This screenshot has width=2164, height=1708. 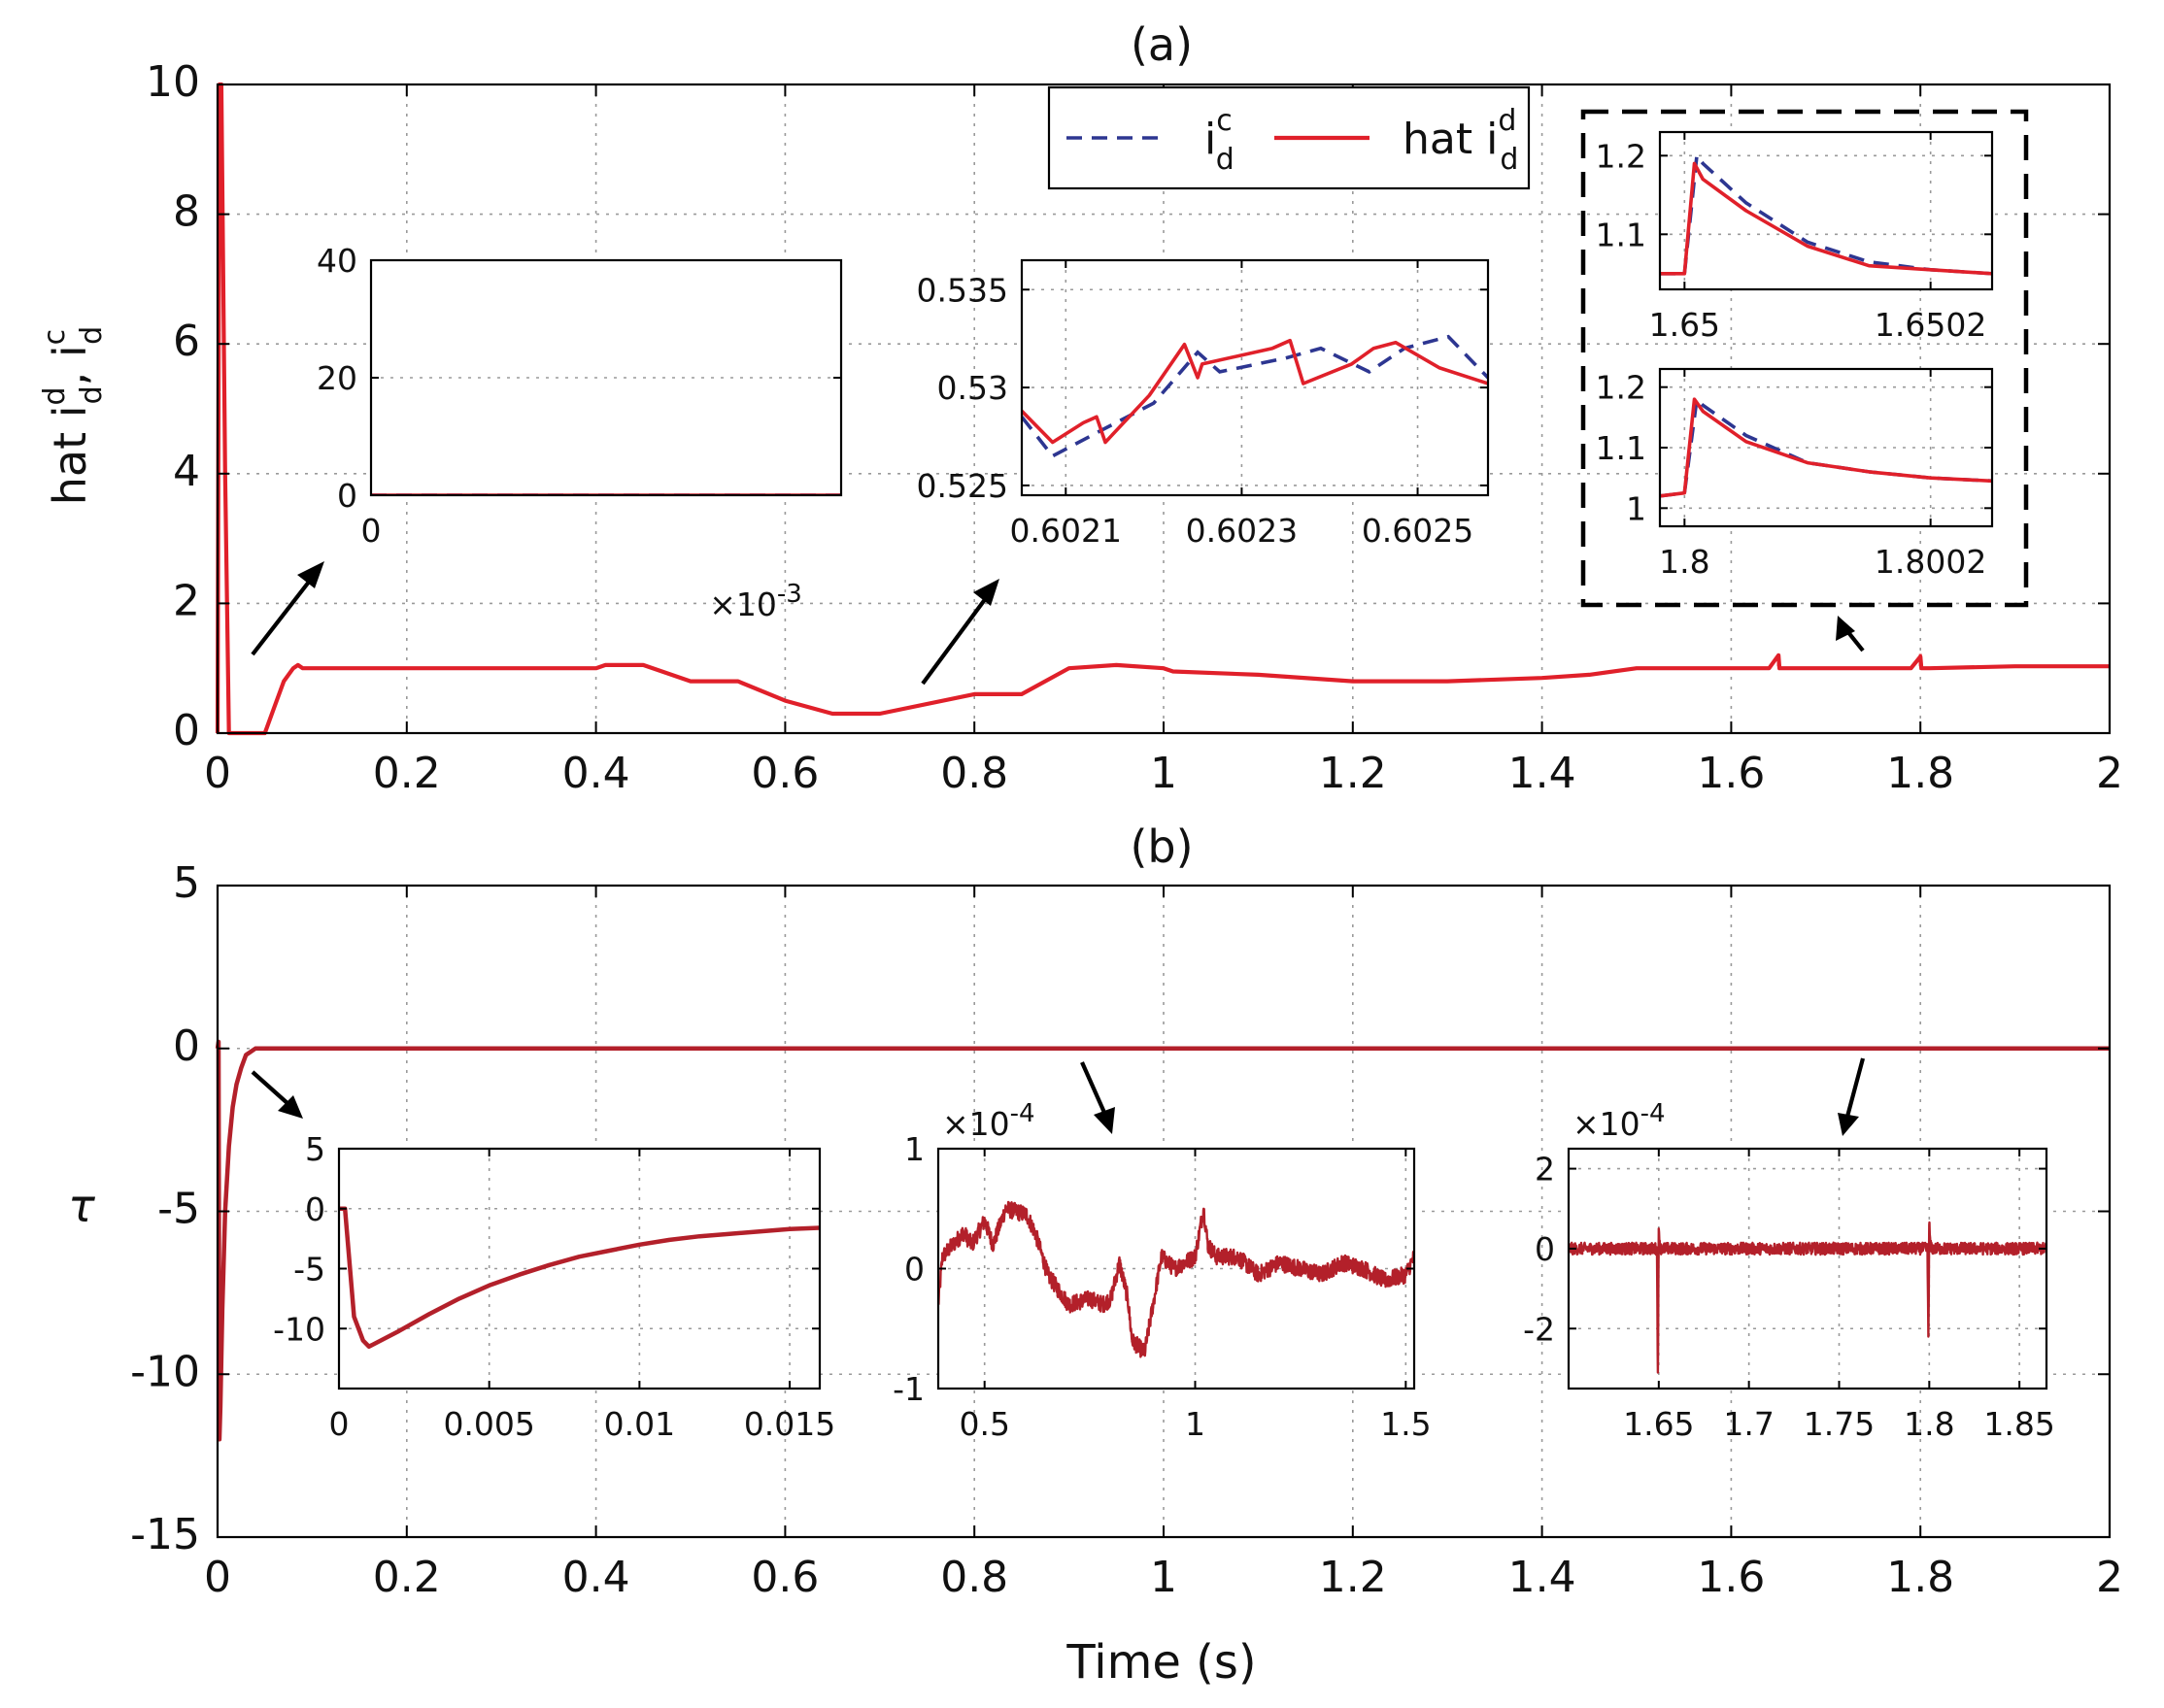 What do you see at coordinates (310, 574) in the screenshot?
I see `arrow-a1-head` at bounding box center [310, 574].